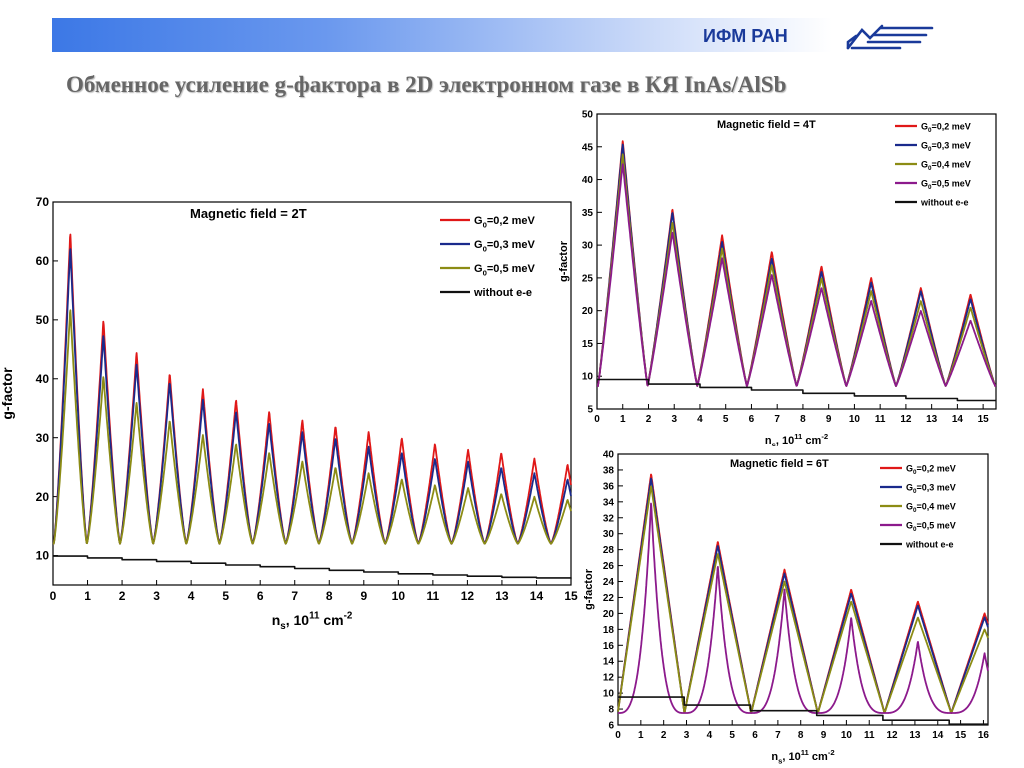 Image resolution: width=1024 pixels, height=768 pixels. What do you see at coordinates (984, 735) in the screenshot?
I see `x-tick-label: 16` at bounding box center [984, 735].